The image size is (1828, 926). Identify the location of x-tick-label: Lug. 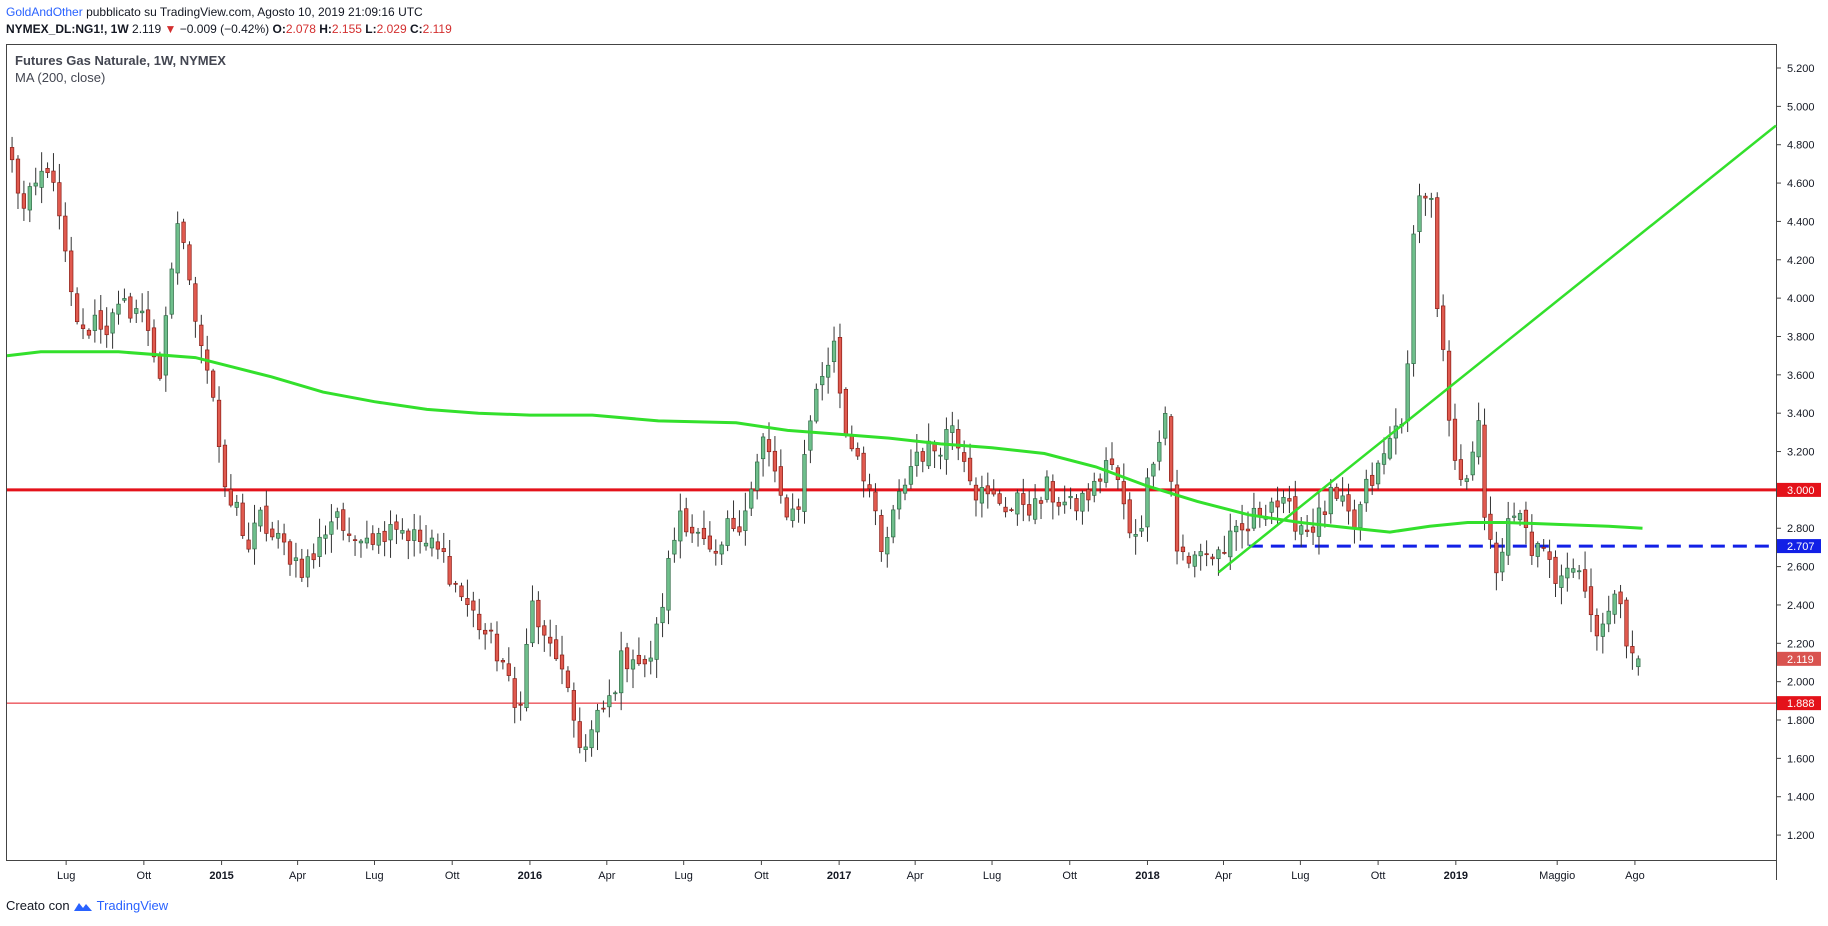
(1300, 876).